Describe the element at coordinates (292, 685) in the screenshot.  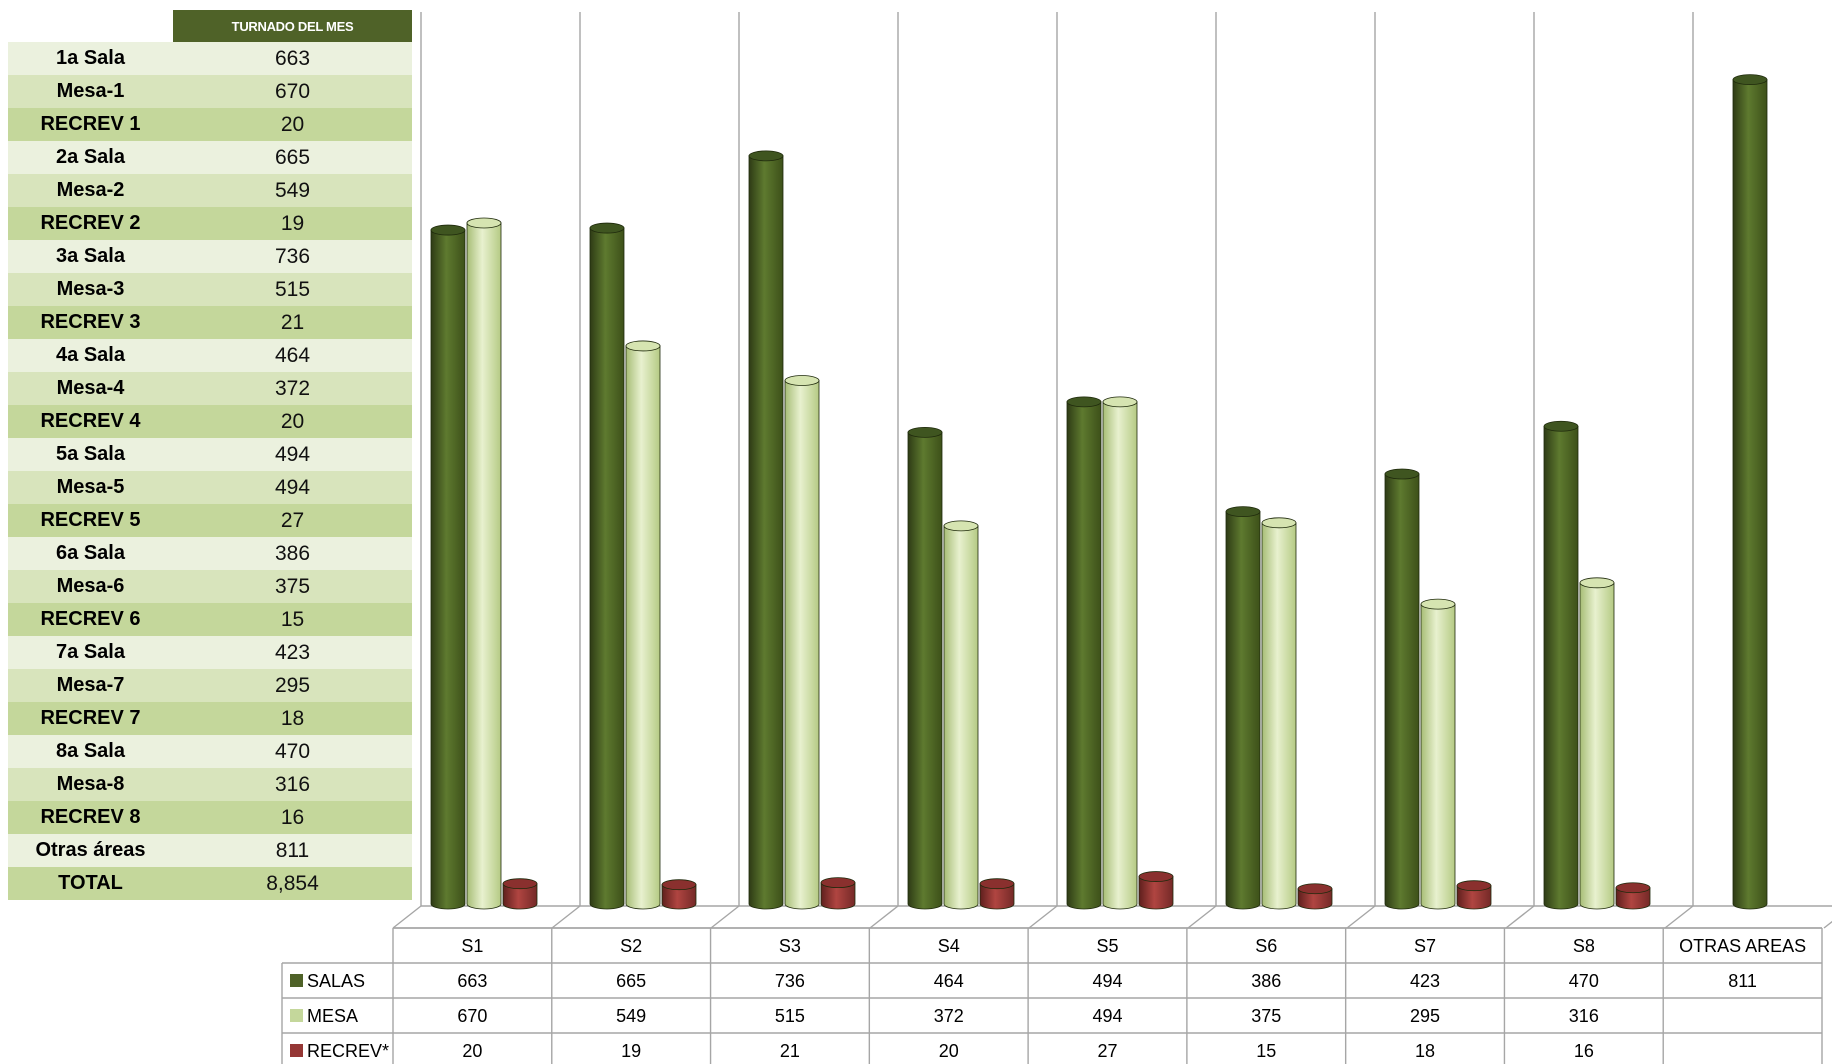
I see `summary-row-value: 295` at that location.